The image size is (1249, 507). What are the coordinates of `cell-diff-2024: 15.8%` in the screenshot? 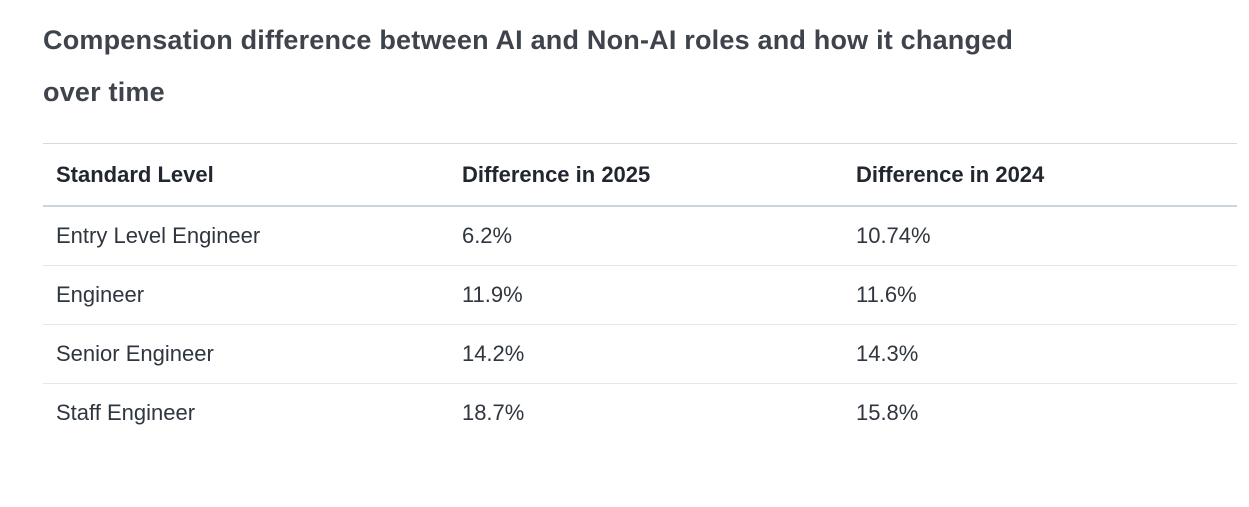 It's located at (887, 412).